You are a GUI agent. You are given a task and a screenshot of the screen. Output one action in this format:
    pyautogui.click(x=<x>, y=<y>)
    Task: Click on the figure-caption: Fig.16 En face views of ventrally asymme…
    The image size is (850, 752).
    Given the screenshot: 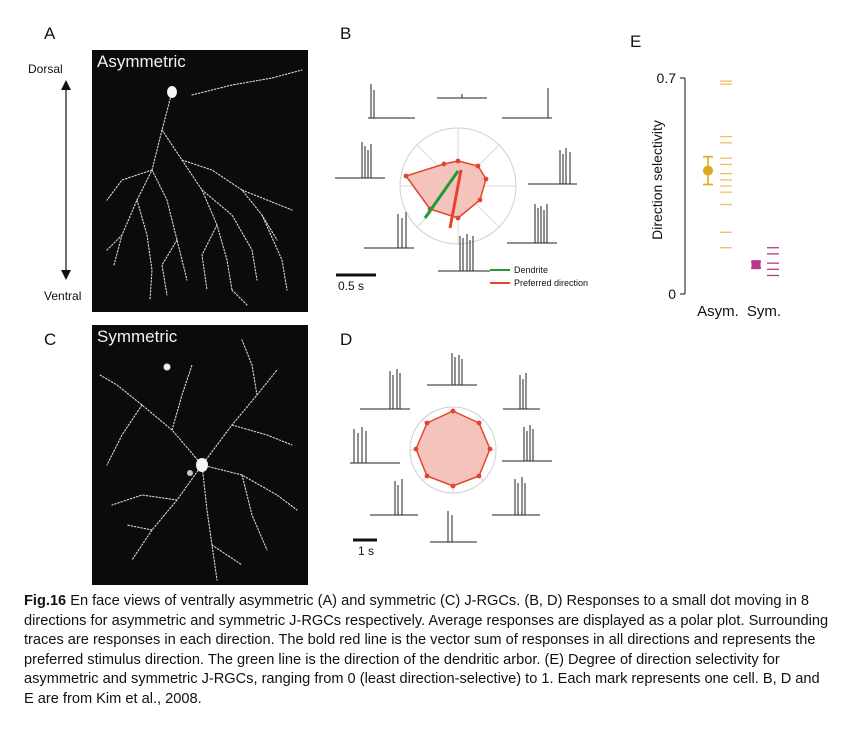 What is the action you would take?
    pyautogui.click(x=426, y=651)
    